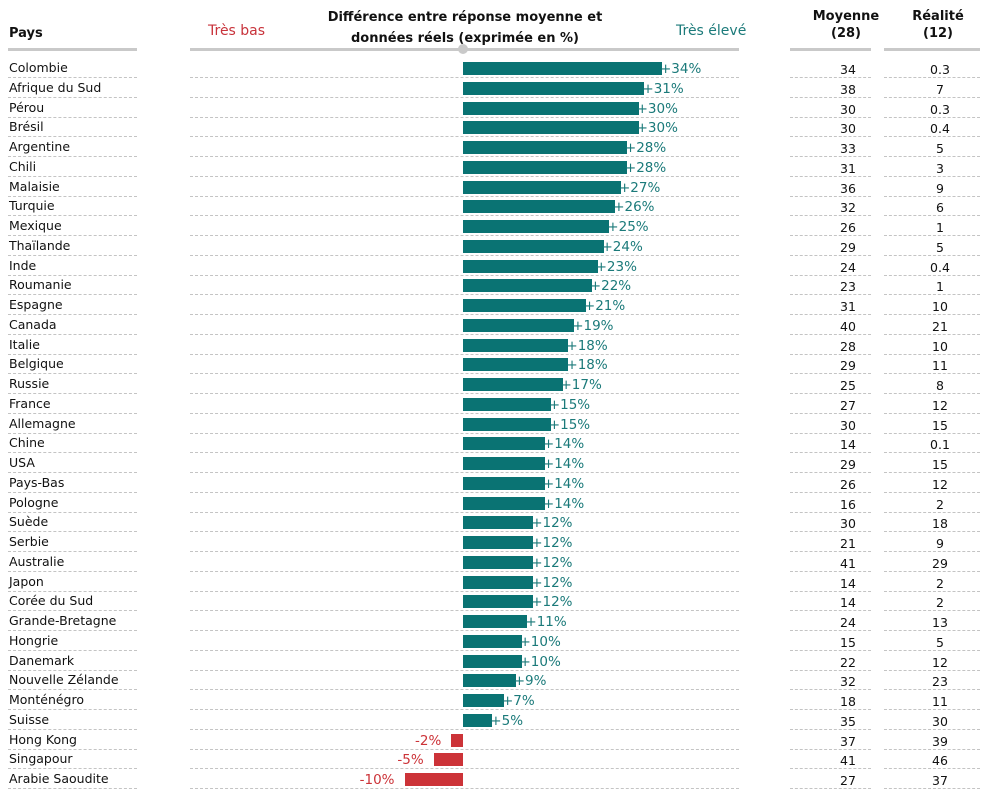  I want to click on reality-value: 10, so click(940, 346).